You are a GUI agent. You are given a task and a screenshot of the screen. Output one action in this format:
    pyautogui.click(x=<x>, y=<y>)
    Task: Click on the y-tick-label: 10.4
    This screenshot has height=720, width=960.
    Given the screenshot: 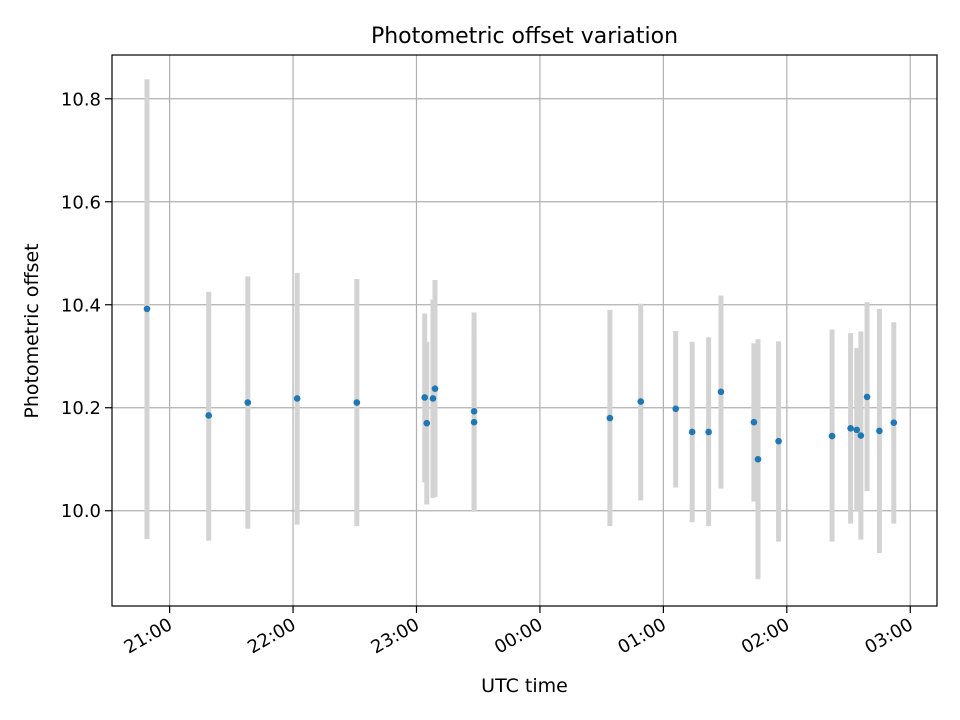 What is the action you would take?
    pyautogui.click(x=81, y=305)
    